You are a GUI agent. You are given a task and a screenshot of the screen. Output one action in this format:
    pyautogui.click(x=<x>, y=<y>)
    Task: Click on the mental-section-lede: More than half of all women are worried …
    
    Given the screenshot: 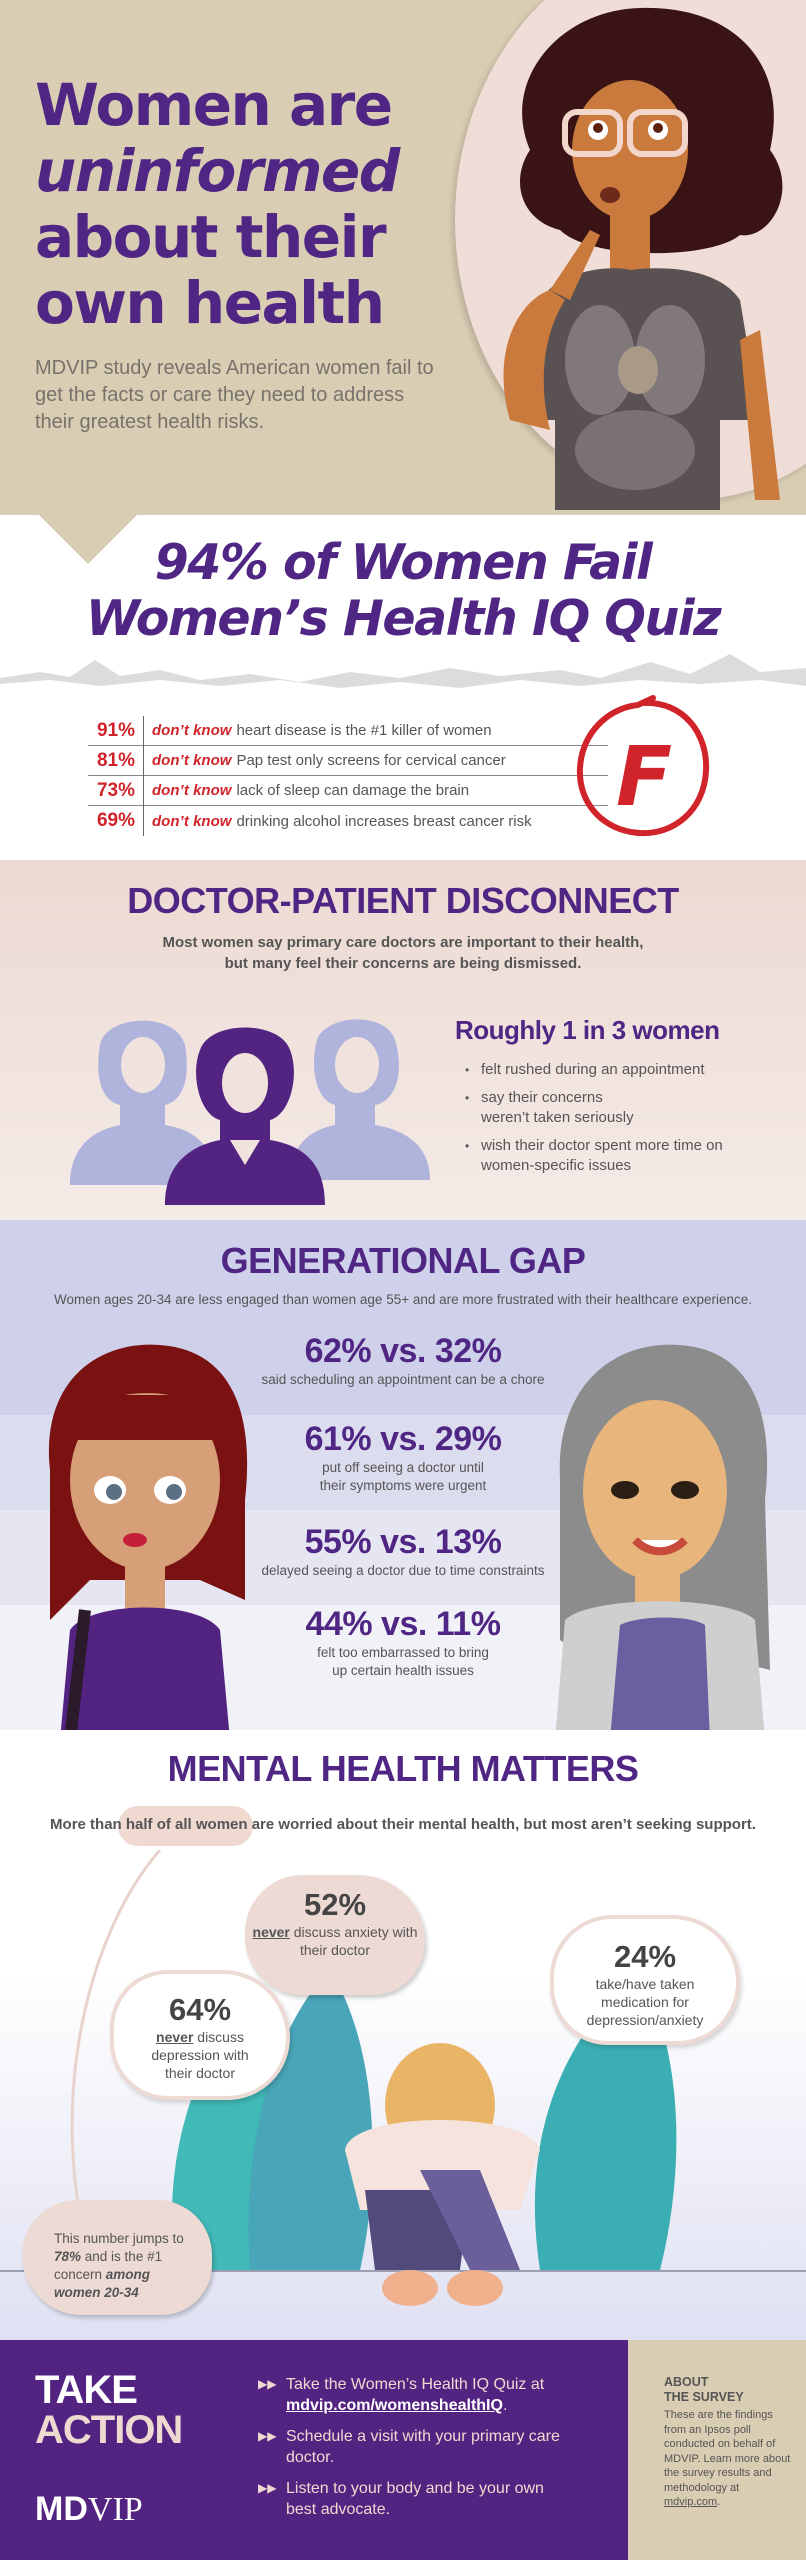 What is the action you would take?
    pyautogui.click(x=403, y=1824)
    